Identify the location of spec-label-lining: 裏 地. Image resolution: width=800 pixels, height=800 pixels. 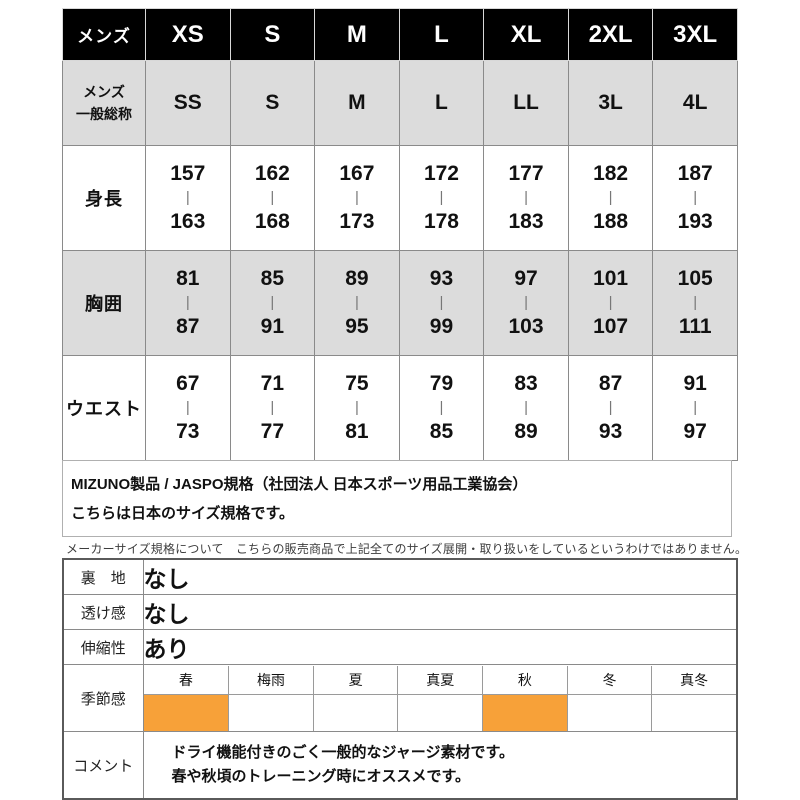
(103, 576).